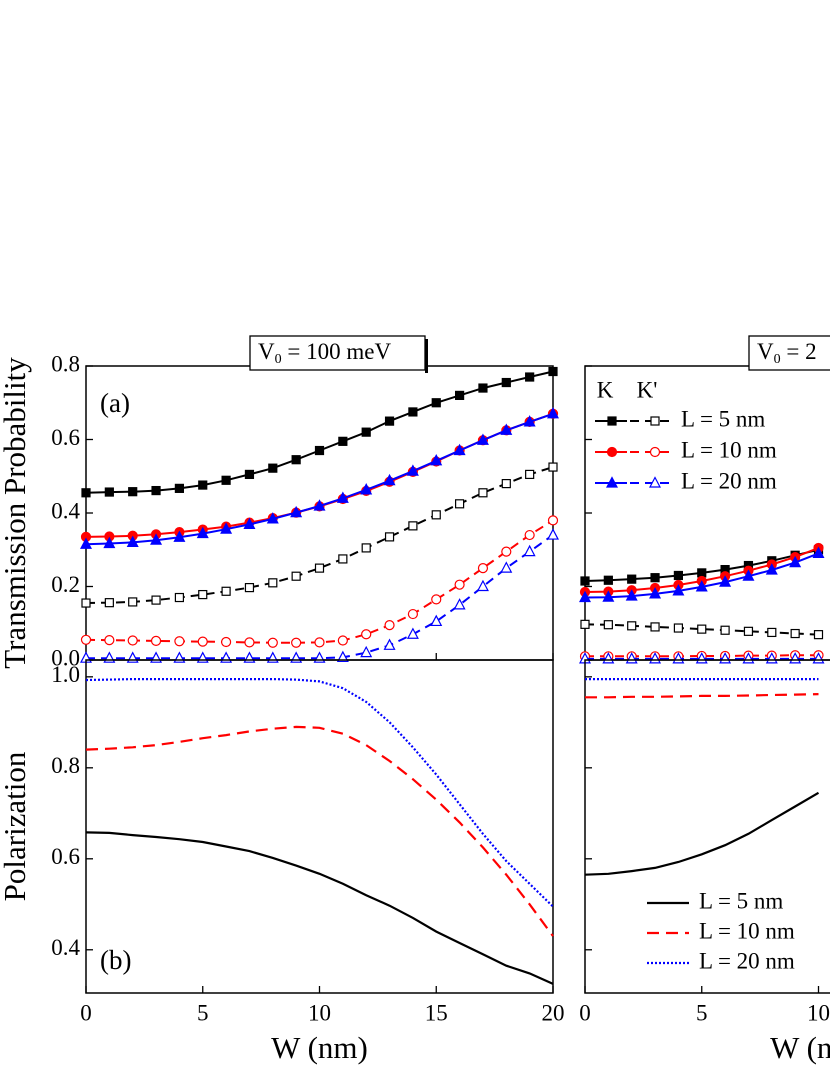 The image size is (830, 1075). Describe the element at coordinates (115, 960) in the screenshot. I see `panel-label: (b)` at that location.